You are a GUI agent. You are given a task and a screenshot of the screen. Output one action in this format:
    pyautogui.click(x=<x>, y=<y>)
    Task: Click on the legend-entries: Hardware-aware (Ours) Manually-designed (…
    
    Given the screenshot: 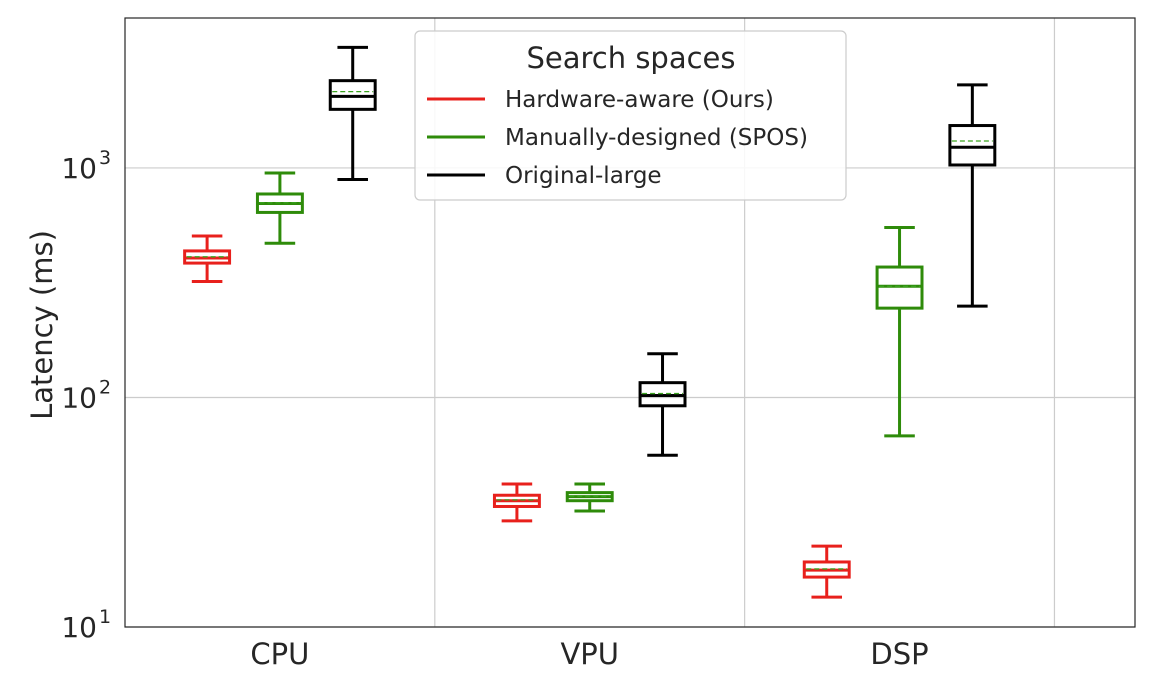 What is the action you would take?
    pyautogui.click(x=617, y=138)
    